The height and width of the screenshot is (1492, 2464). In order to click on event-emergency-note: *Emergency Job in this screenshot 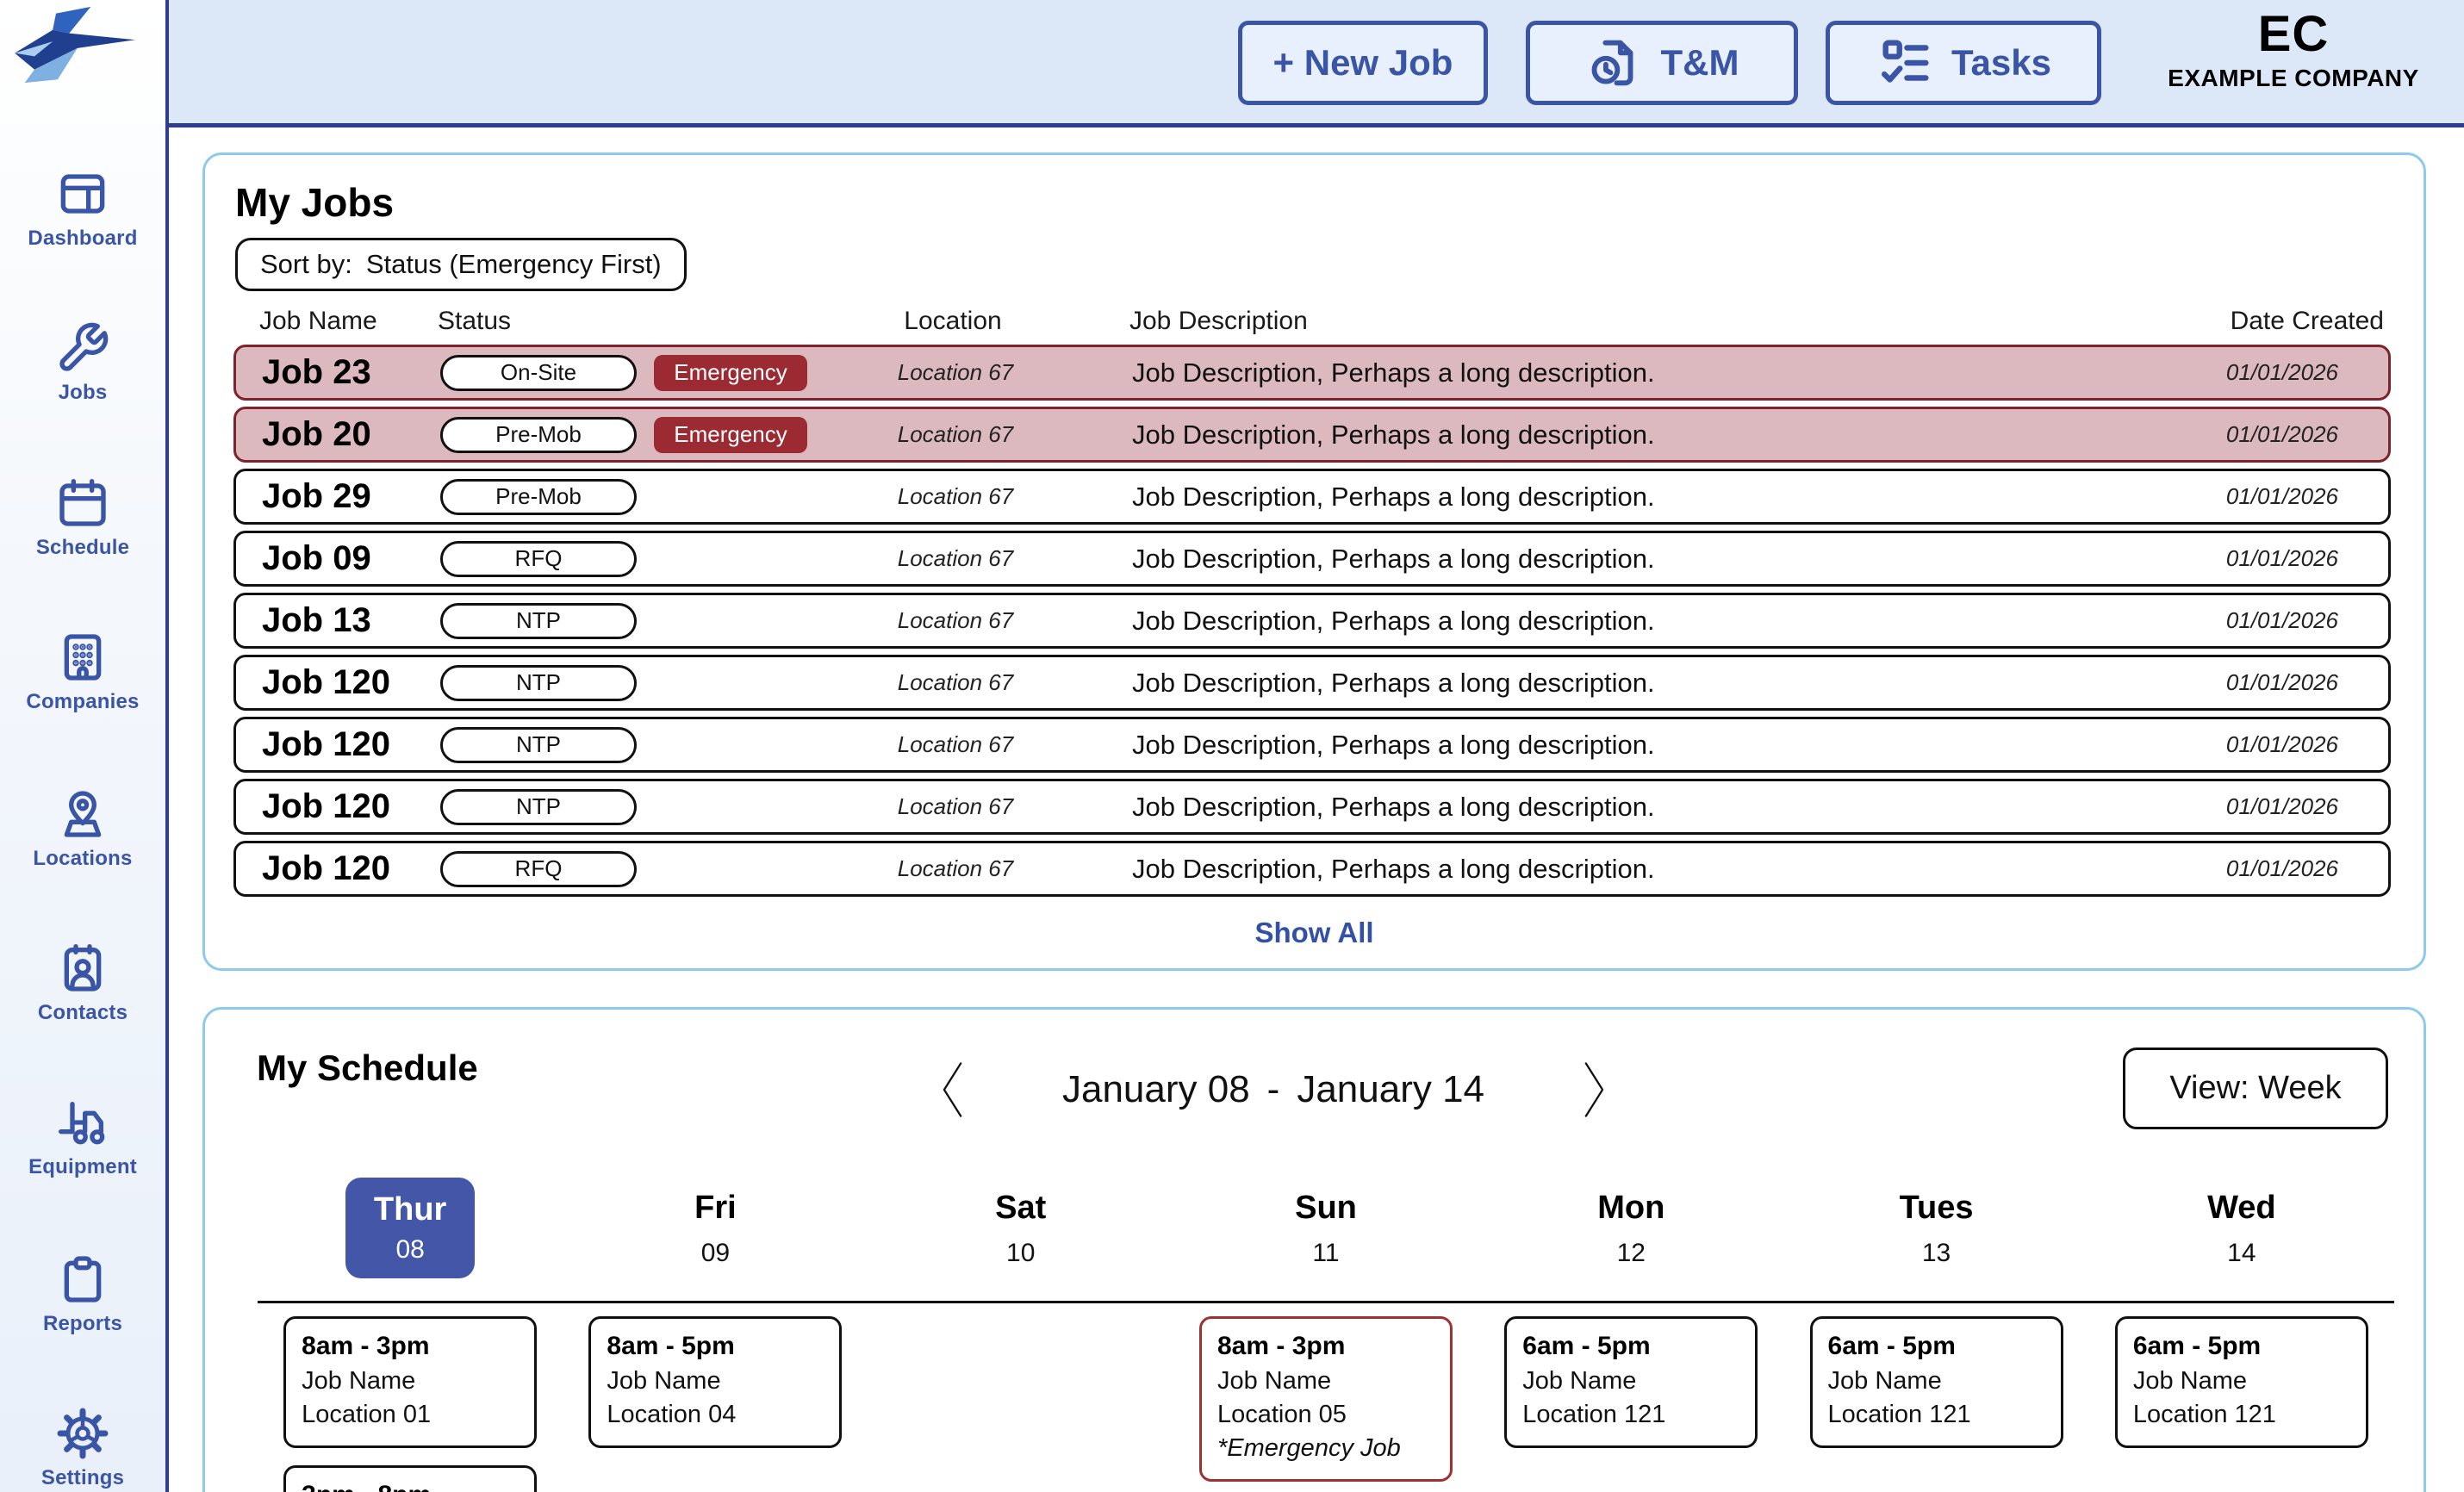, I will do `click(1308, 1447)`.